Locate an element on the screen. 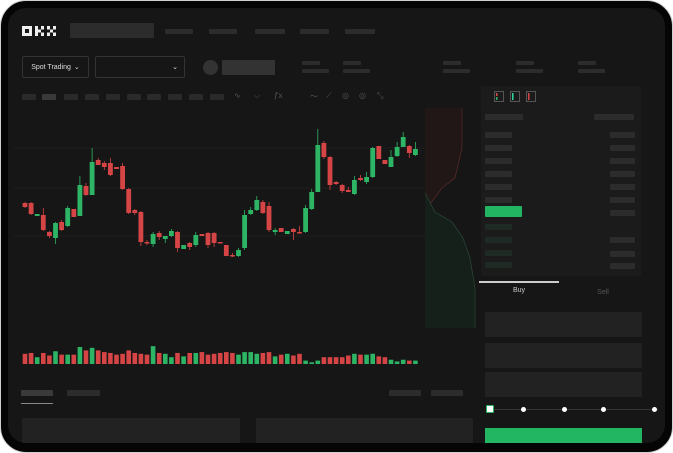 This screenshot has height=453, width=673. orderbook-view-toggle is located at coordinates (519, 97).